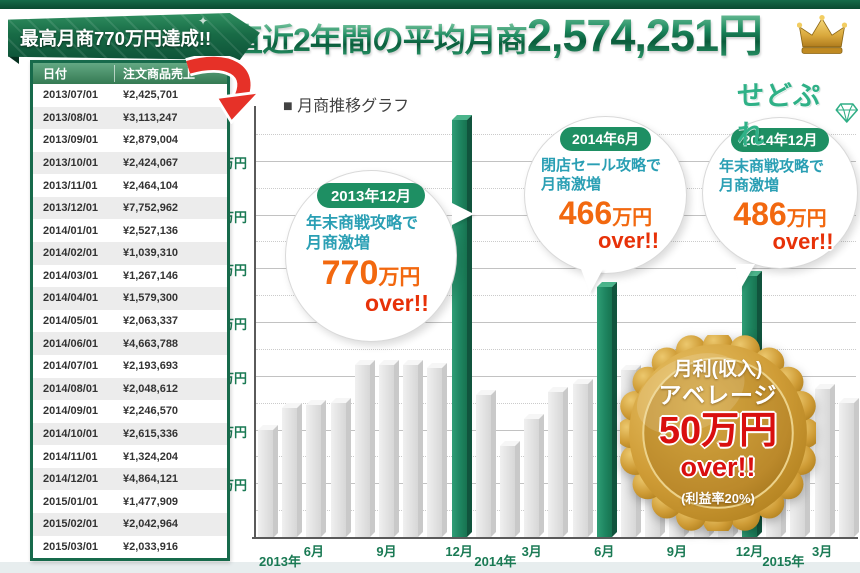 The height and width of the screenshot is (573, 860). I want to click on achievement-ribbon-label: 最高月商770万円達成!!, so click(116, 38).